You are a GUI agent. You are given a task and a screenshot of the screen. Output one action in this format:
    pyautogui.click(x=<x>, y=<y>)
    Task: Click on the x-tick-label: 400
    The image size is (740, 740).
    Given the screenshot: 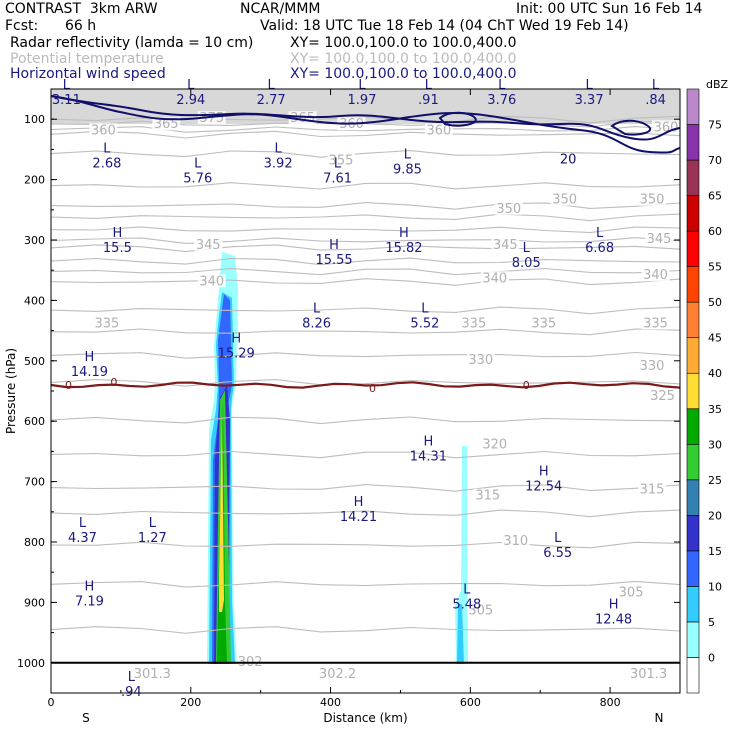 What is the action you would take?
    pyautogui.click(x=330, y=702)
    